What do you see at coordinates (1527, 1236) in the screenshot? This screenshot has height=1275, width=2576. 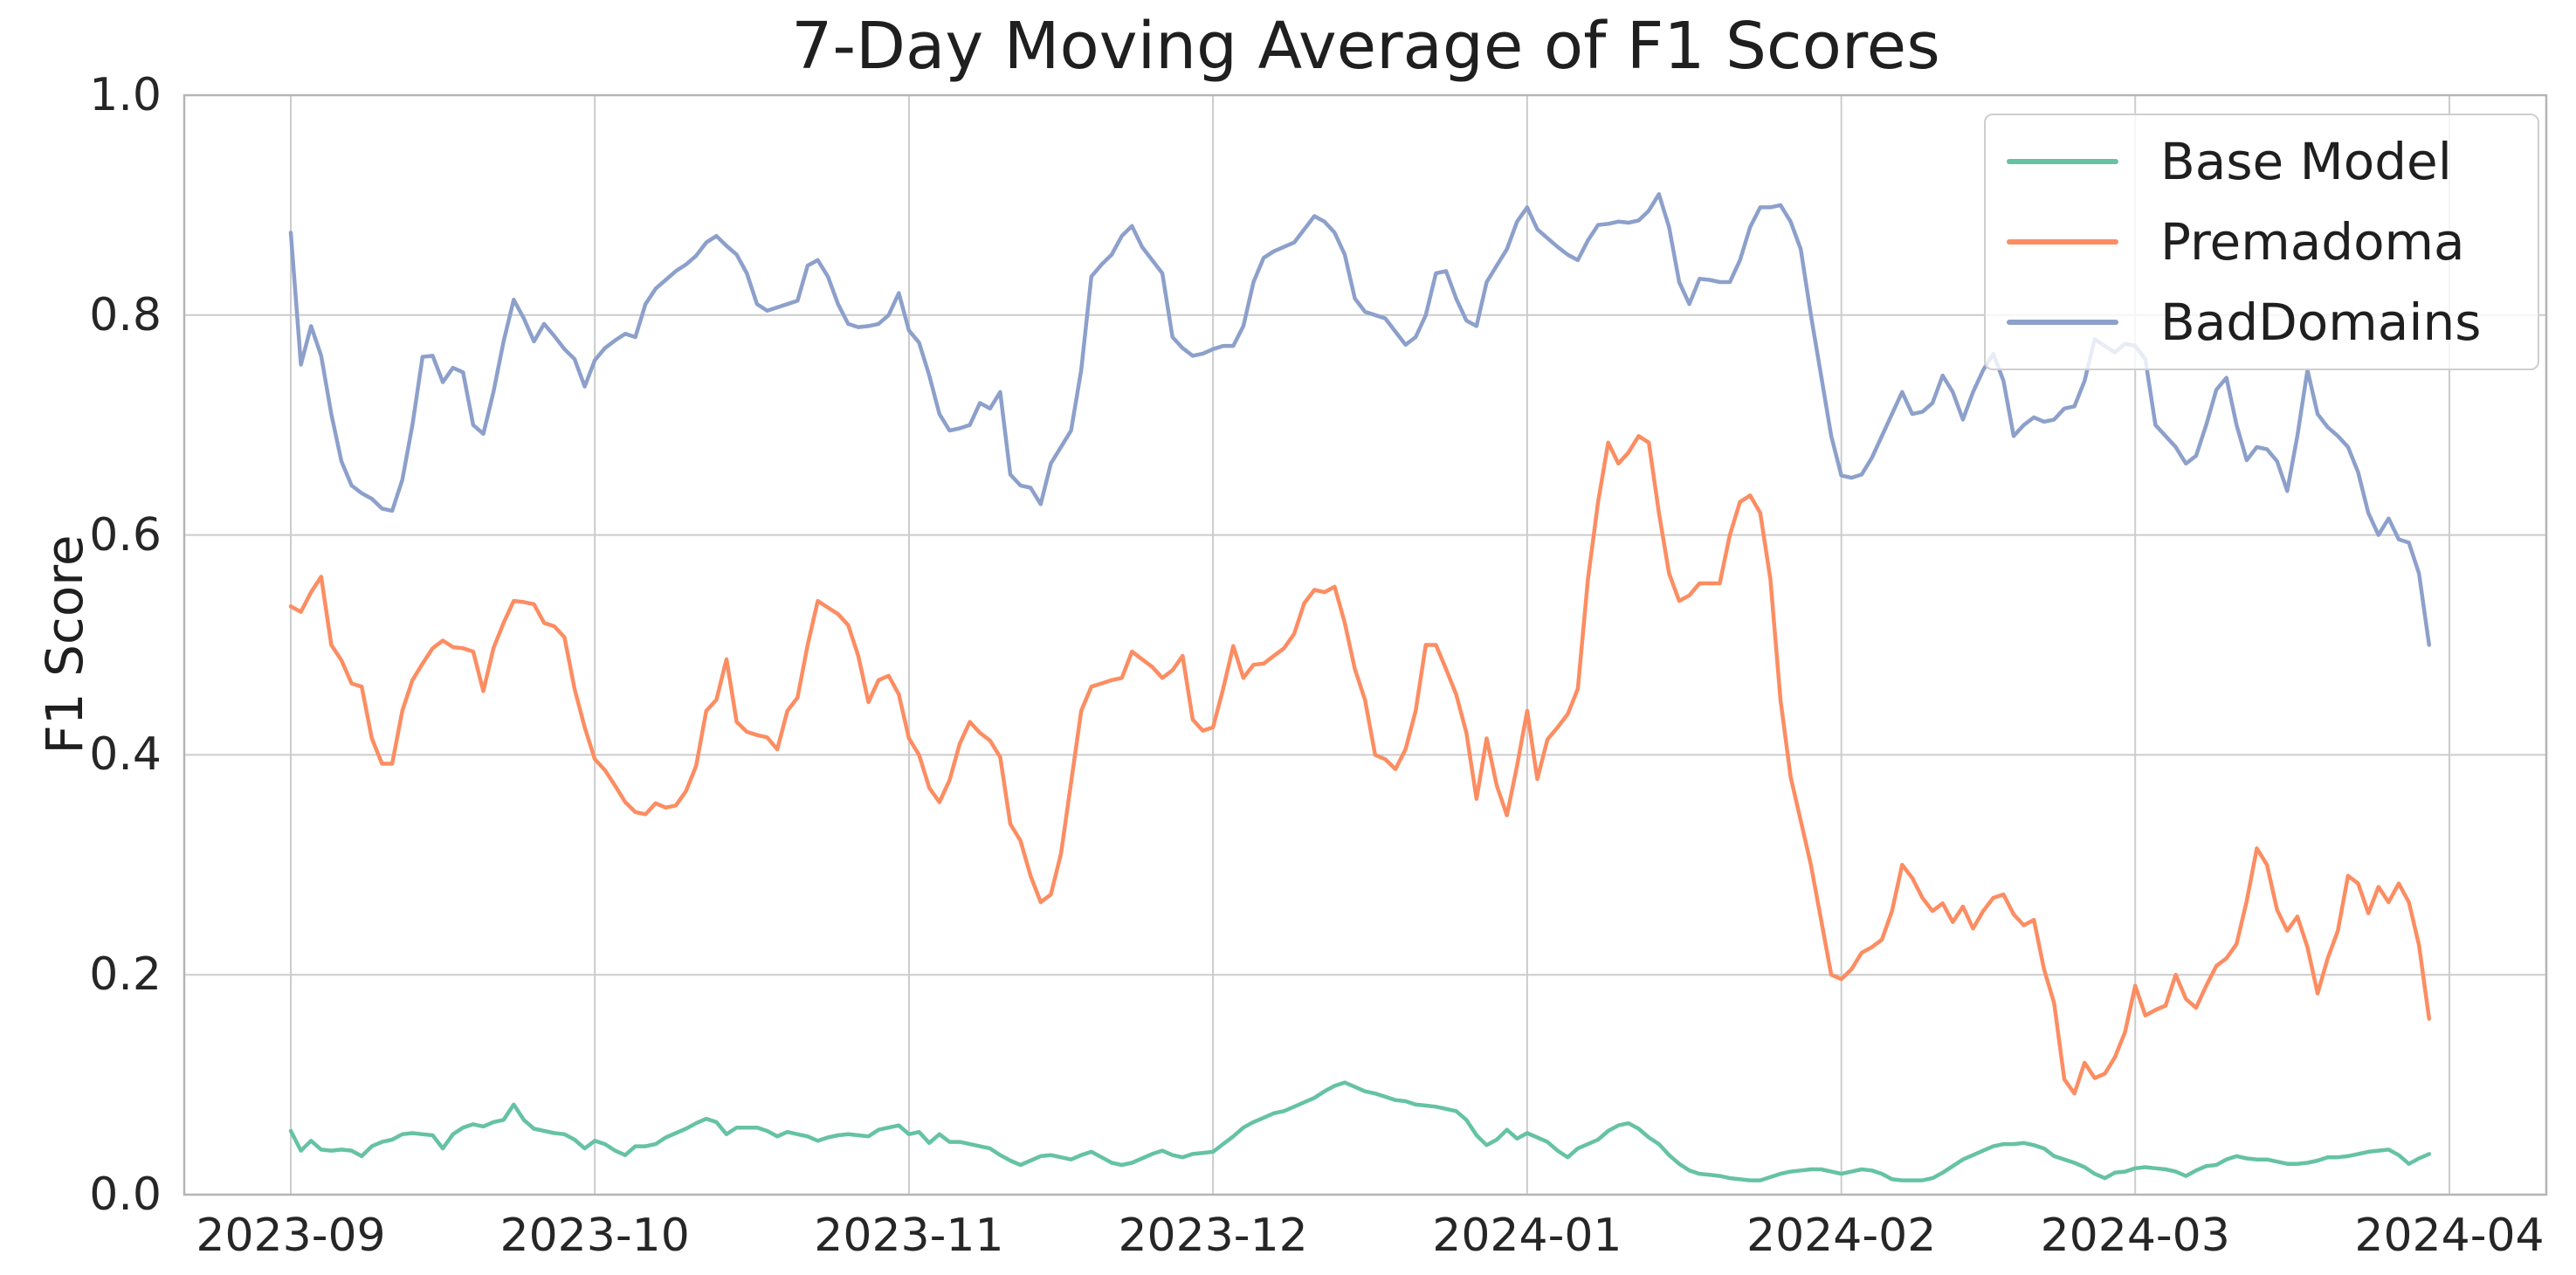 I see `x-tick-label: 2024-01` at bounding box center [1527, 1236].